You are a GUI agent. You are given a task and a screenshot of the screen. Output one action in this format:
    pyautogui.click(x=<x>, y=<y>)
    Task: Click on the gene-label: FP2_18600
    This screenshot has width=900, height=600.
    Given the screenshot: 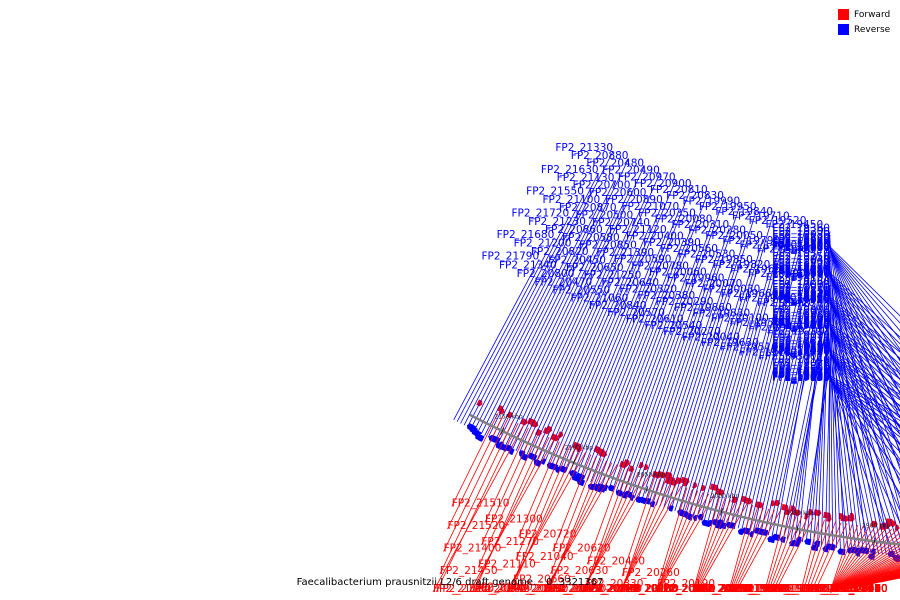 What is the action you would take?
    pyautogui.click(x=801, y=268)
    